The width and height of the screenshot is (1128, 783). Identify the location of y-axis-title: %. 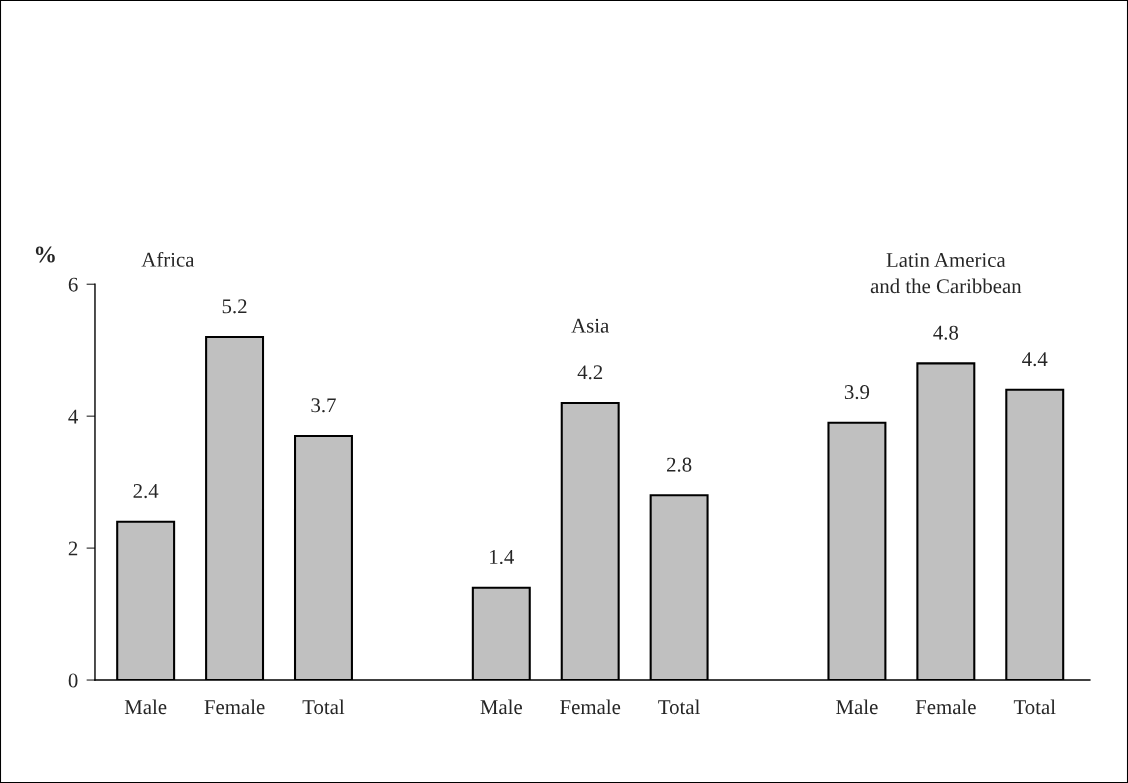
(45, 254).